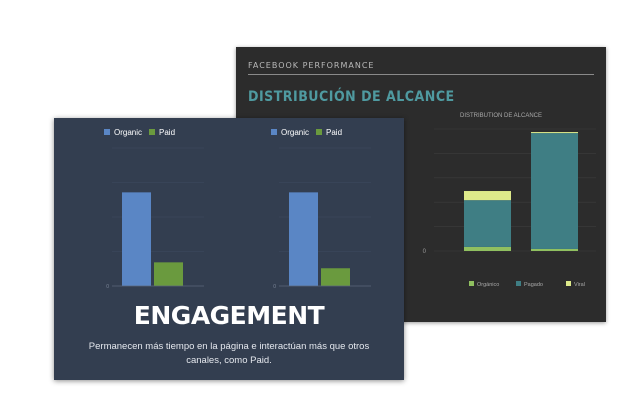  I want to click on card-title: DISTRIBUCIÓN DE ALCANCE, so click(351, 97).